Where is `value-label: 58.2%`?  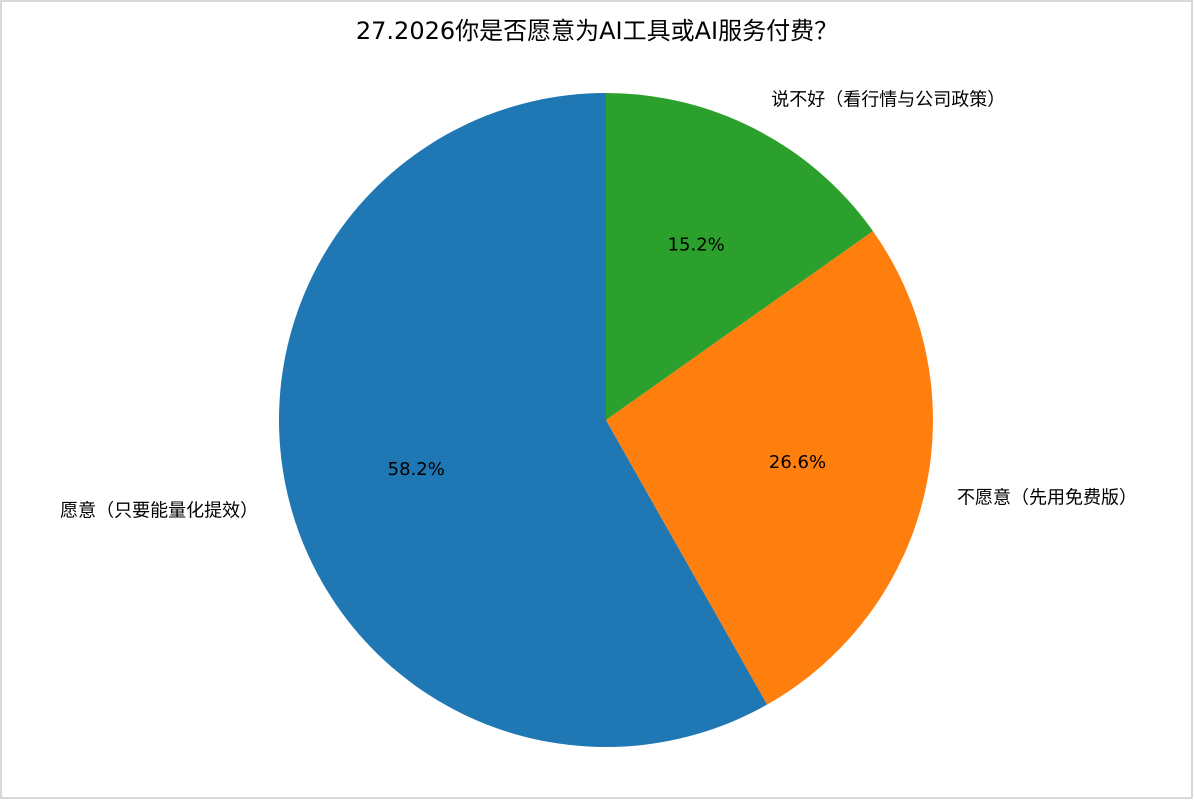 value-label: 58.2% is located at coordinates (416, 469).